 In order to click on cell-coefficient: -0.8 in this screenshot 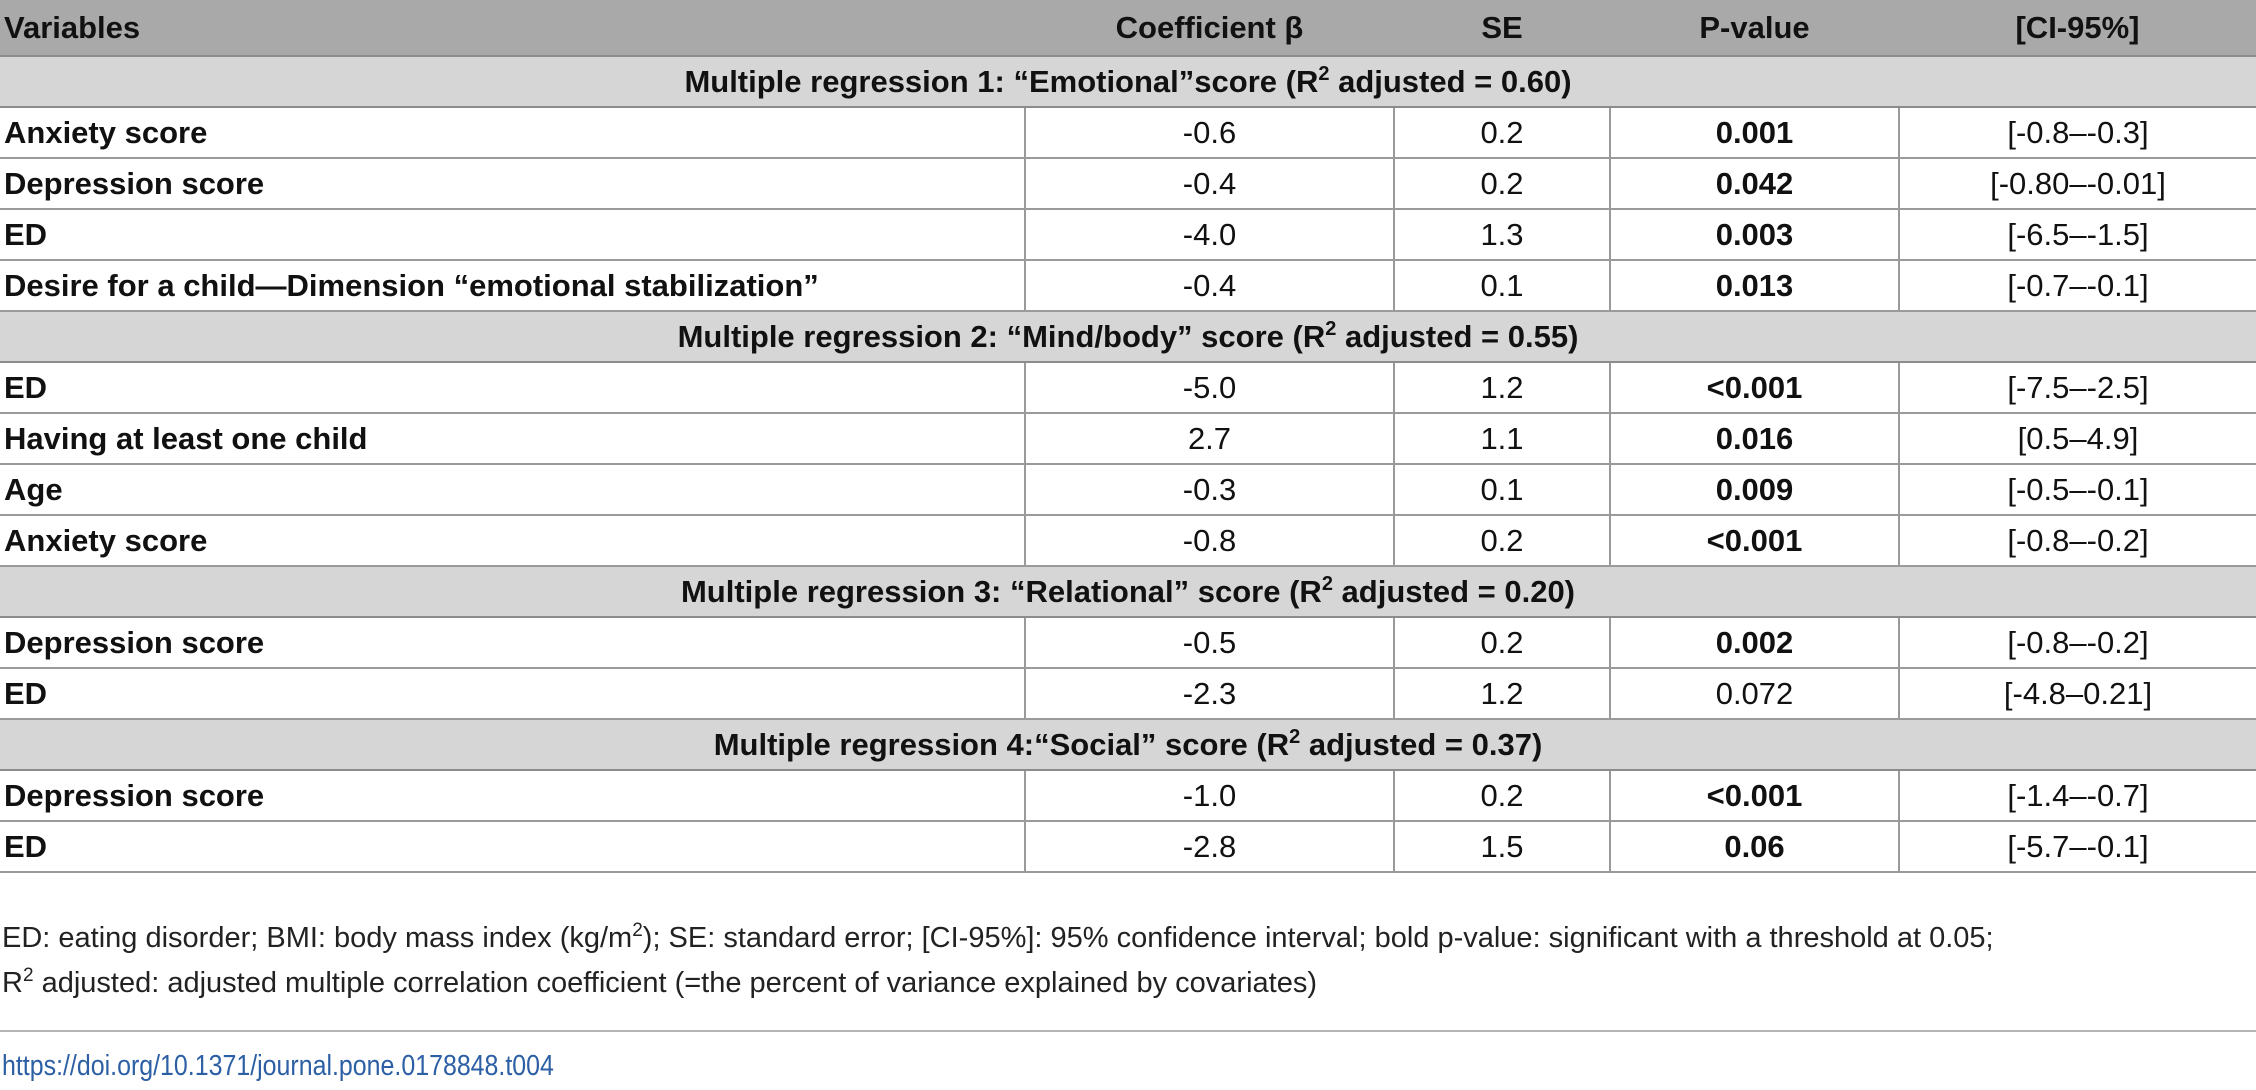, I will do `click(1209, 541)`.